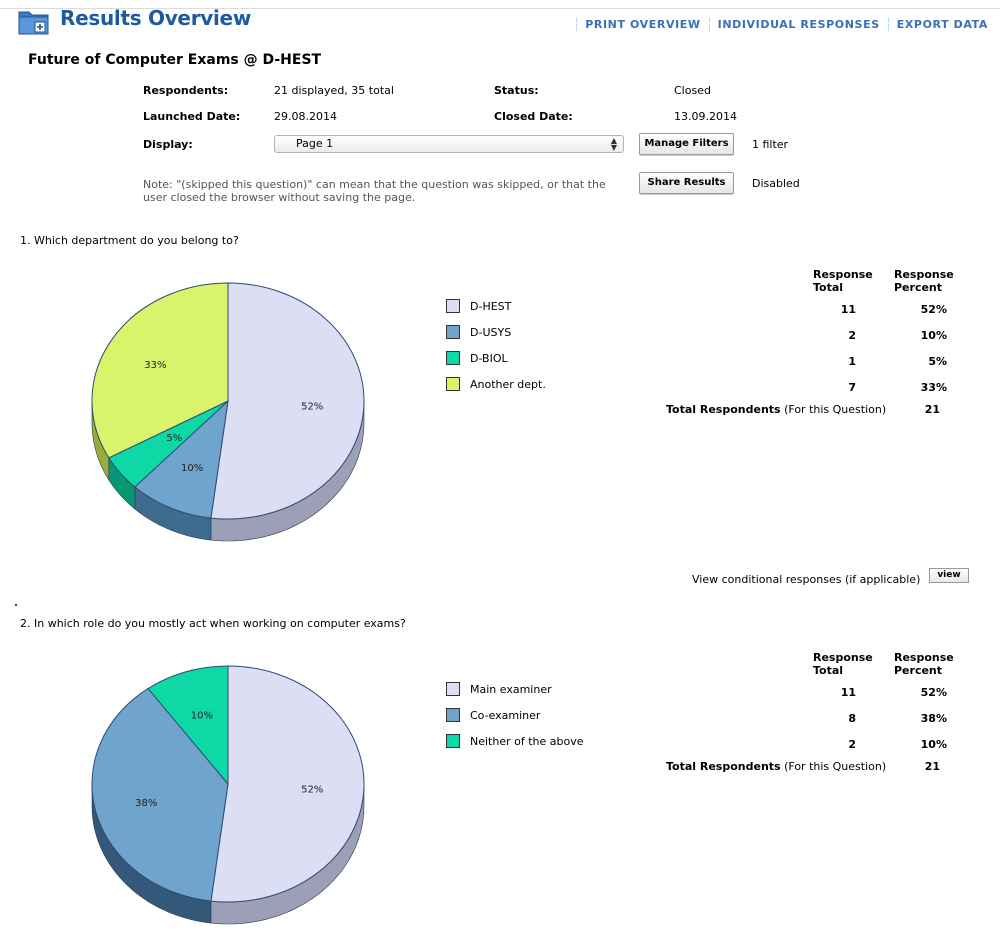  Describe the element at coordinates (533, 116) in the screenshot. I see `closed-date-label: Closed Date:` at that location.